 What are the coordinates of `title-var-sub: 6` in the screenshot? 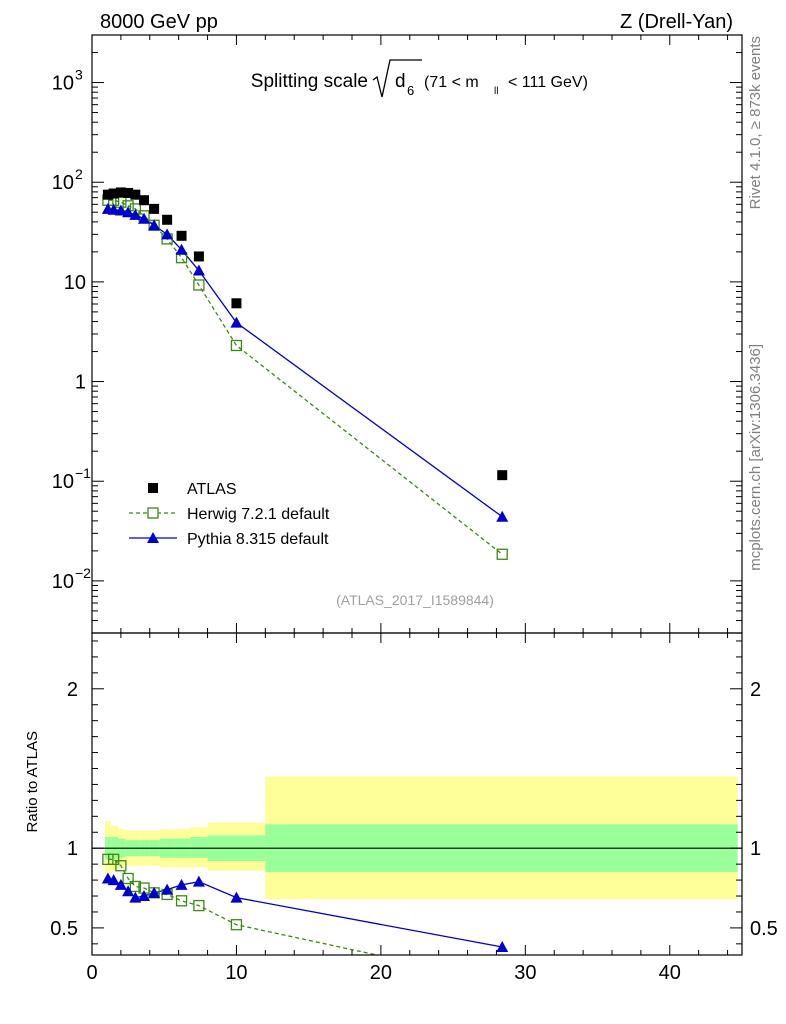 It's located at (410, 90).